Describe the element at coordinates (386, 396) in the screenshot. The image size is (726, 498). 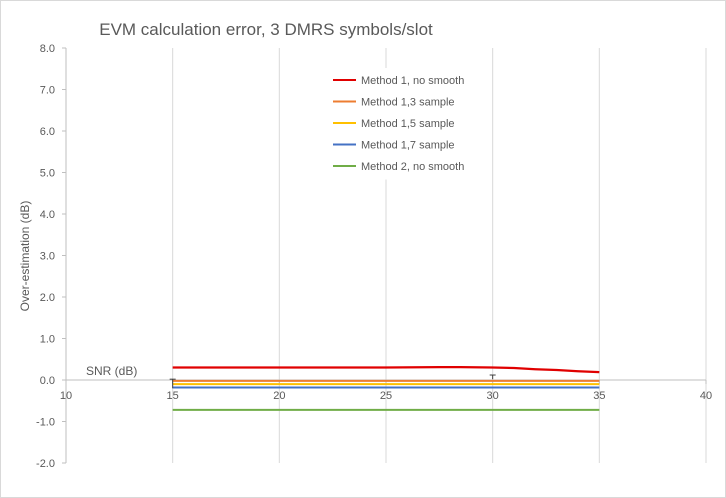
I see `x-tick-label: 25` at that location.